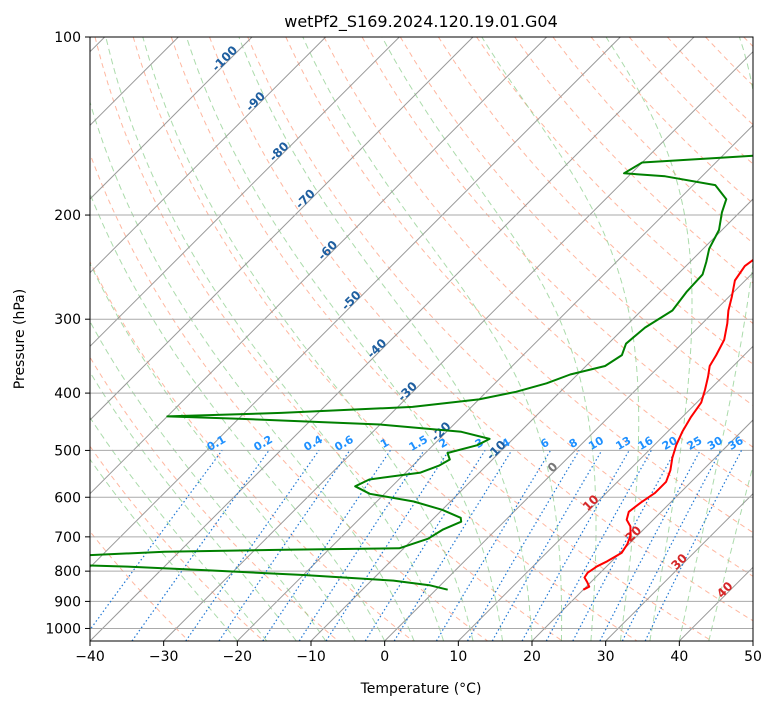  I want to click on x-tick-label: 20, so click(532, 657).